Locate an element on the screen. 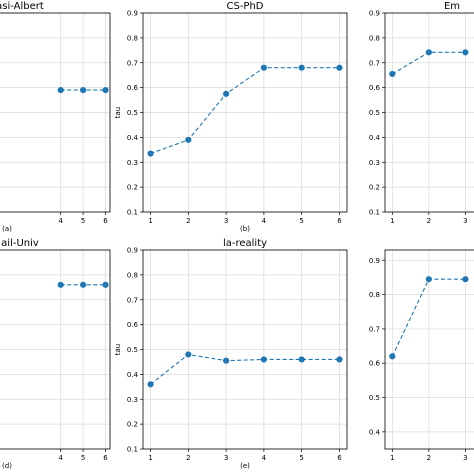 The image size is (474, 474). chart-title: asi-Albert is located at coordinates (22, 6).